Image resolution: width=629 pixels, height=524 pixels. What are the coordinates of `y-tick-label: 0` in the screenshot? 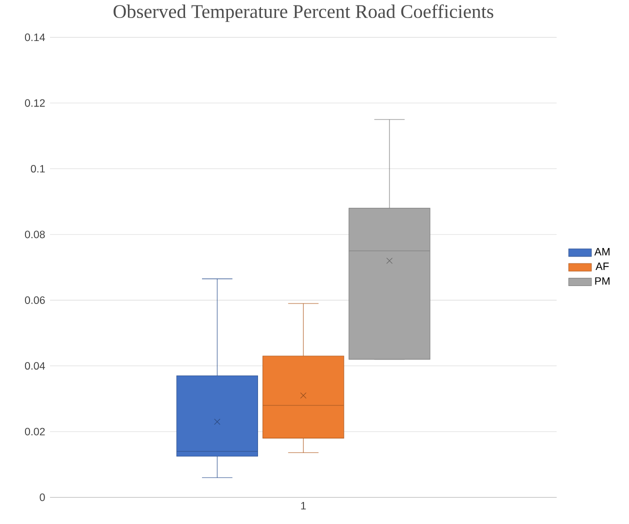 It's located at (42, 498).